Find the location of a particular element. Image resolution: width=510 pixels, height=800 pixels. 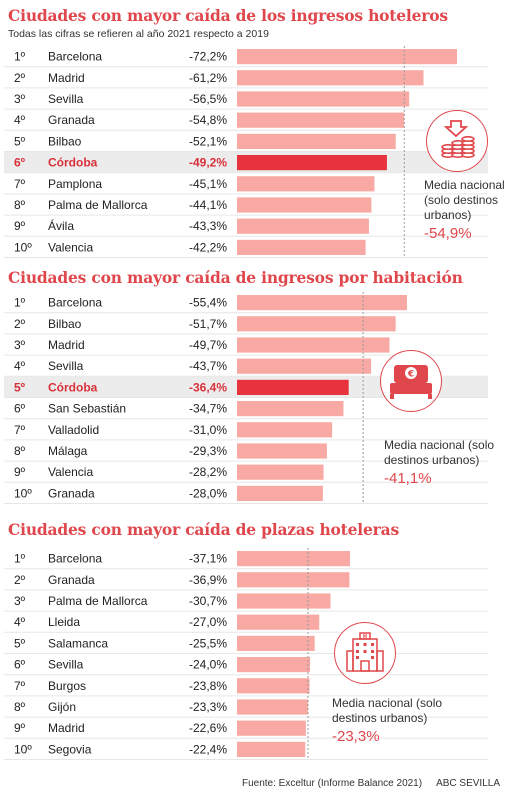

source-note: Fuente: Exceltur (Informe Balance 2021) is located at coordinates (332, 783).